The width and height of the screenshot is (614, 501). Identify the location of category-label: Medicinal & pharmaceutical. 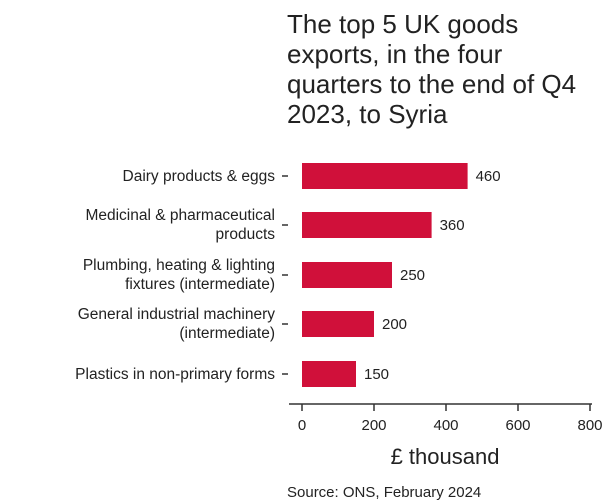
(180, 215).